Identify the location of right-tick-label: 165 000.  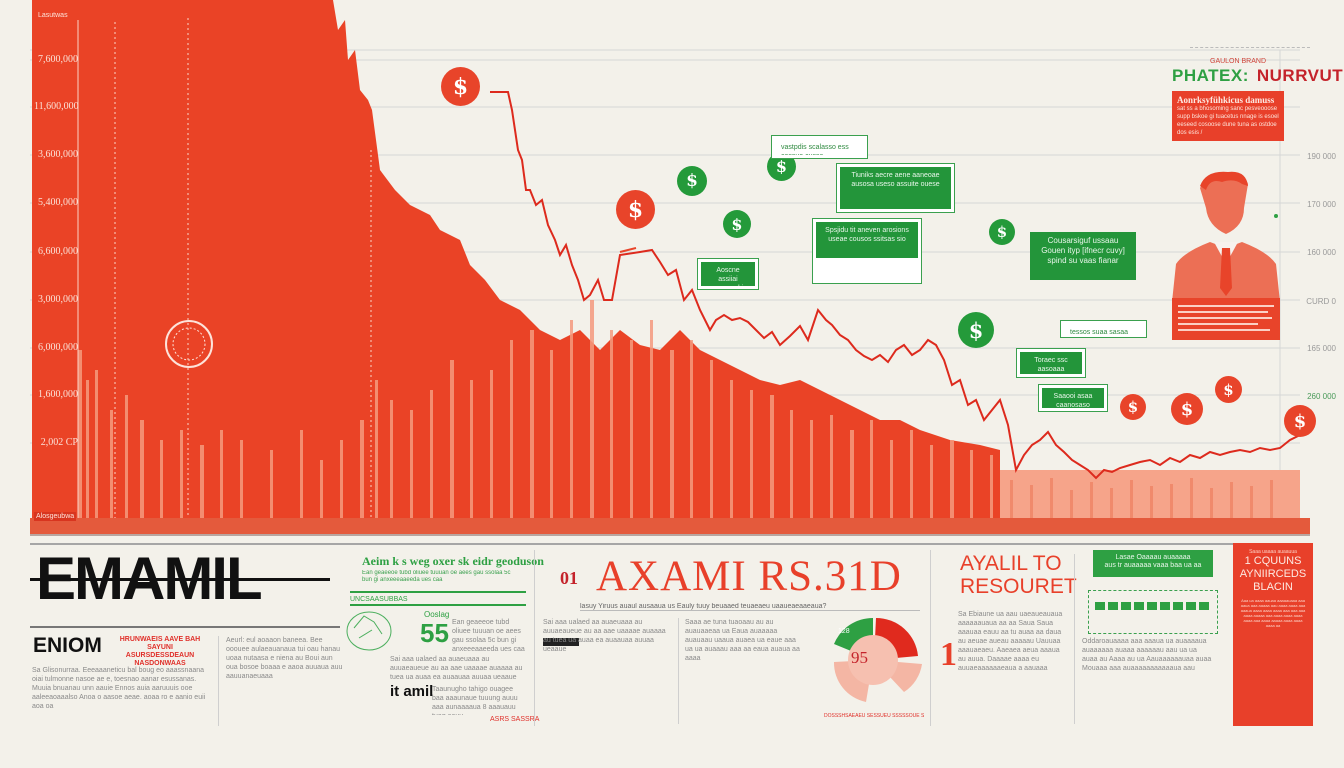
(1321, 348).